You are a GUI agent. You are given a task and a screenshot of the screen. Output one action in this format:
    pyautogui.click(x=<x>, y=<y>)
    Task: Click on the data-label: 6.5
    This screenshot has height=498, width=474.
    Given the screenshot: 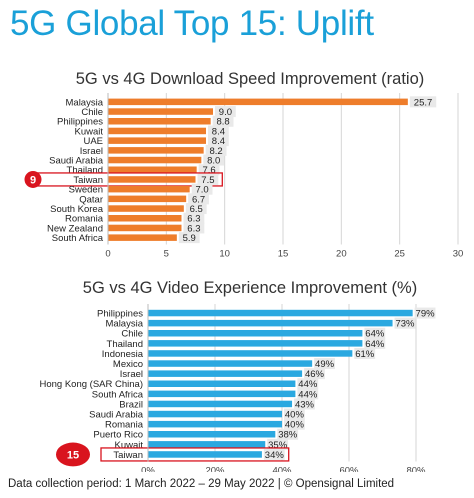 What is the action you would take?
    pyautogui.click(x=196, y=209)
    